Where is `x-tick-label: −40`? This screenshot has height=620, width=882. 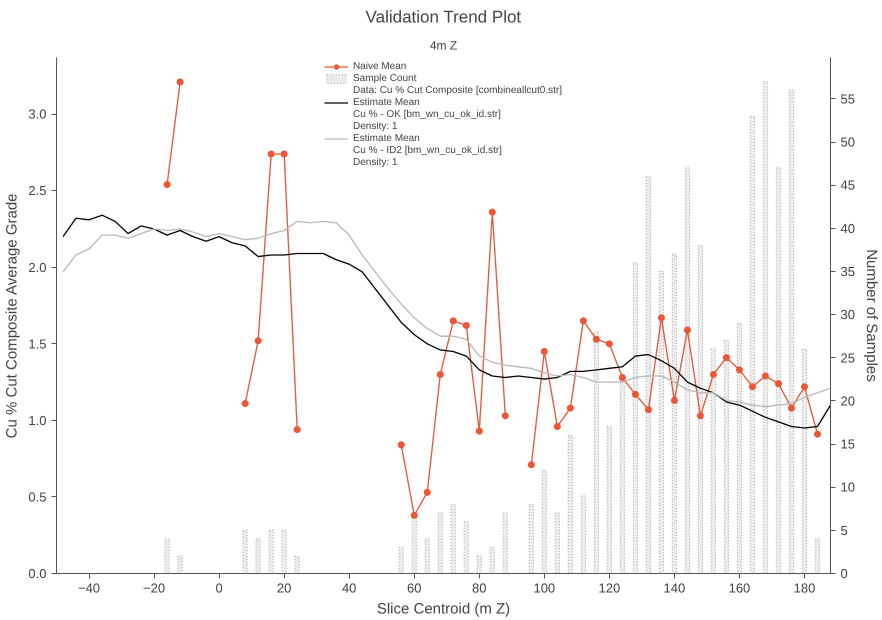
x-tick-label: −40 is located at coordinates (89, 588).